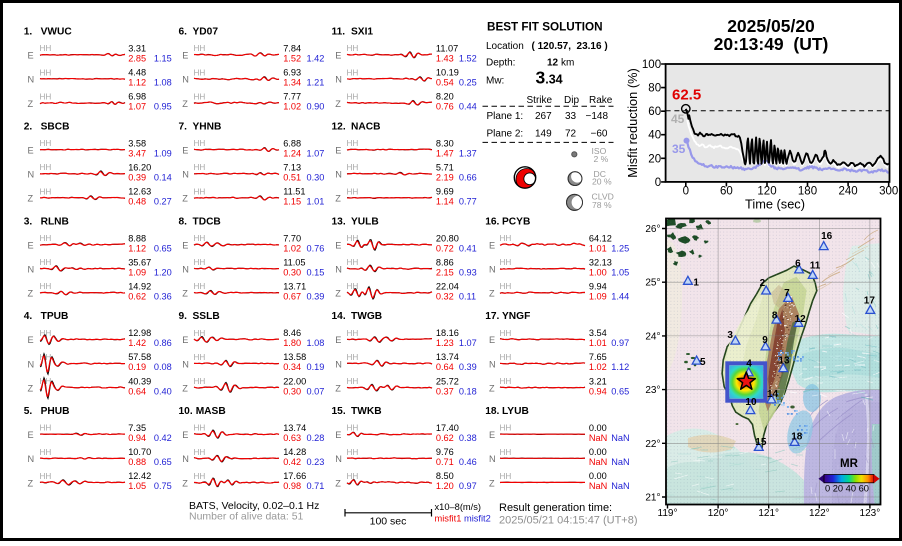  I want to click on svg-text: BEST FIT SOLUTION, so click(545, 26).